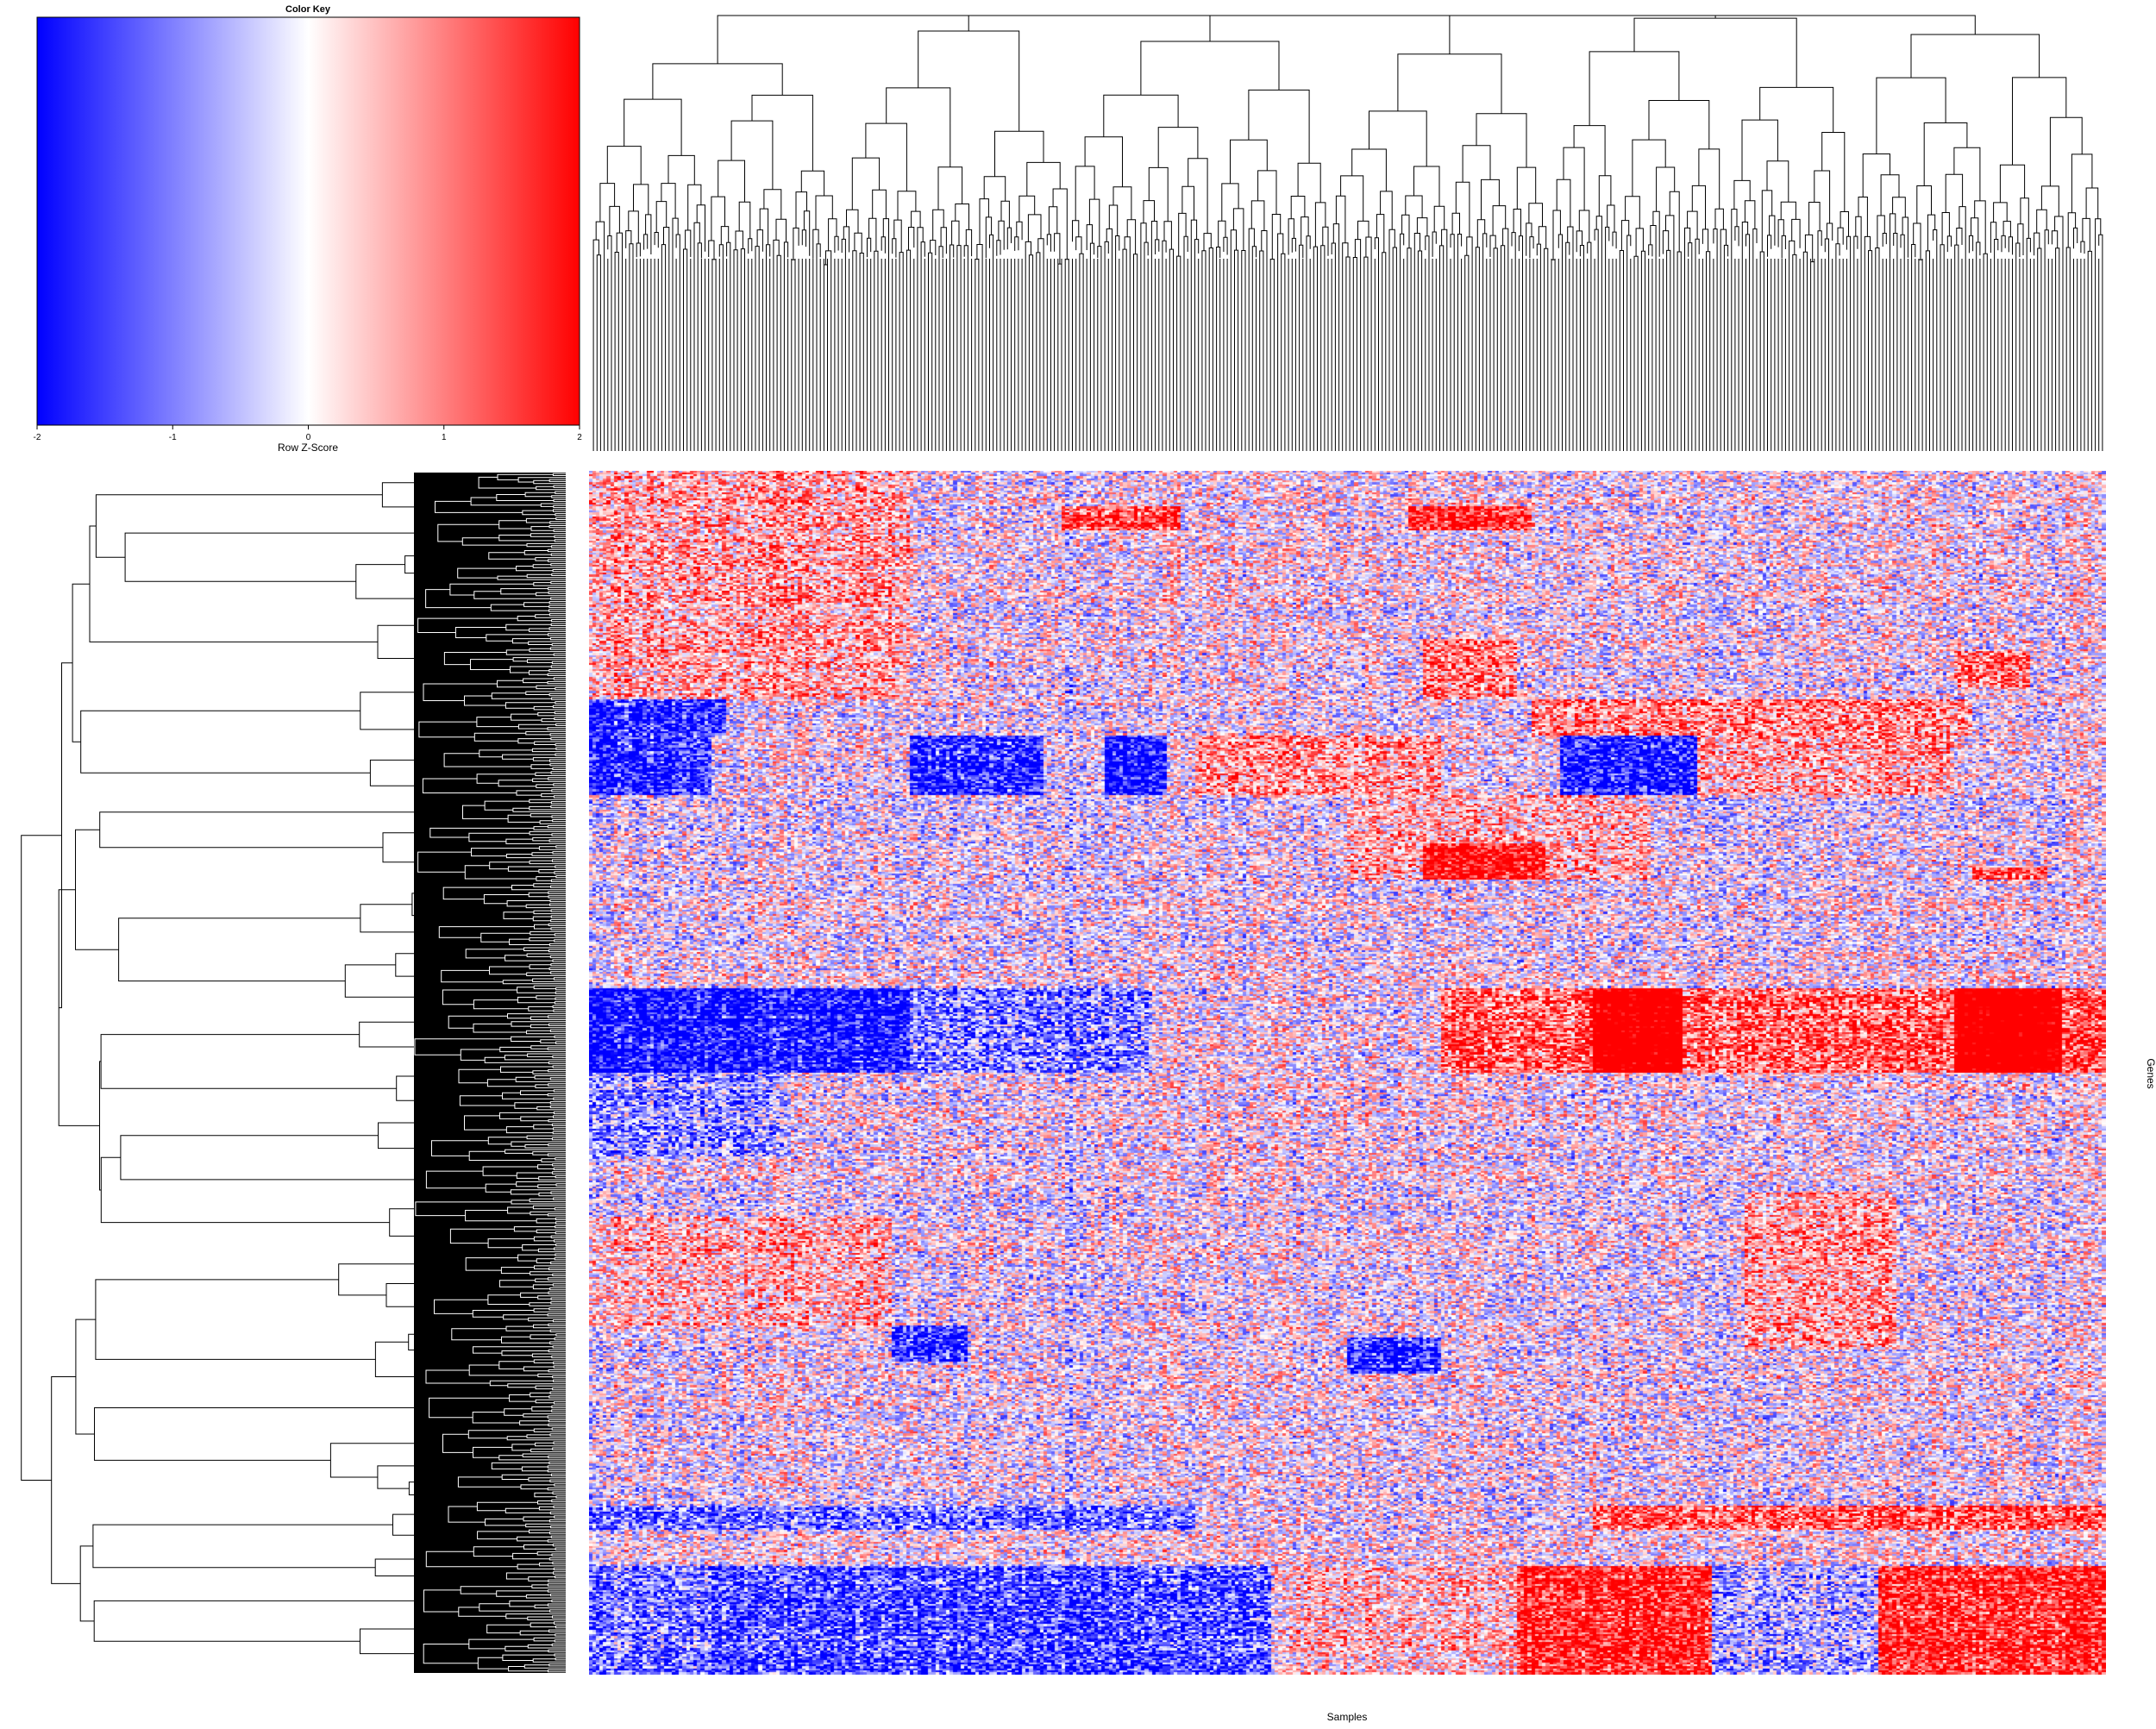  I want to click on color-key-tick-label: 0, so click(308, 438).